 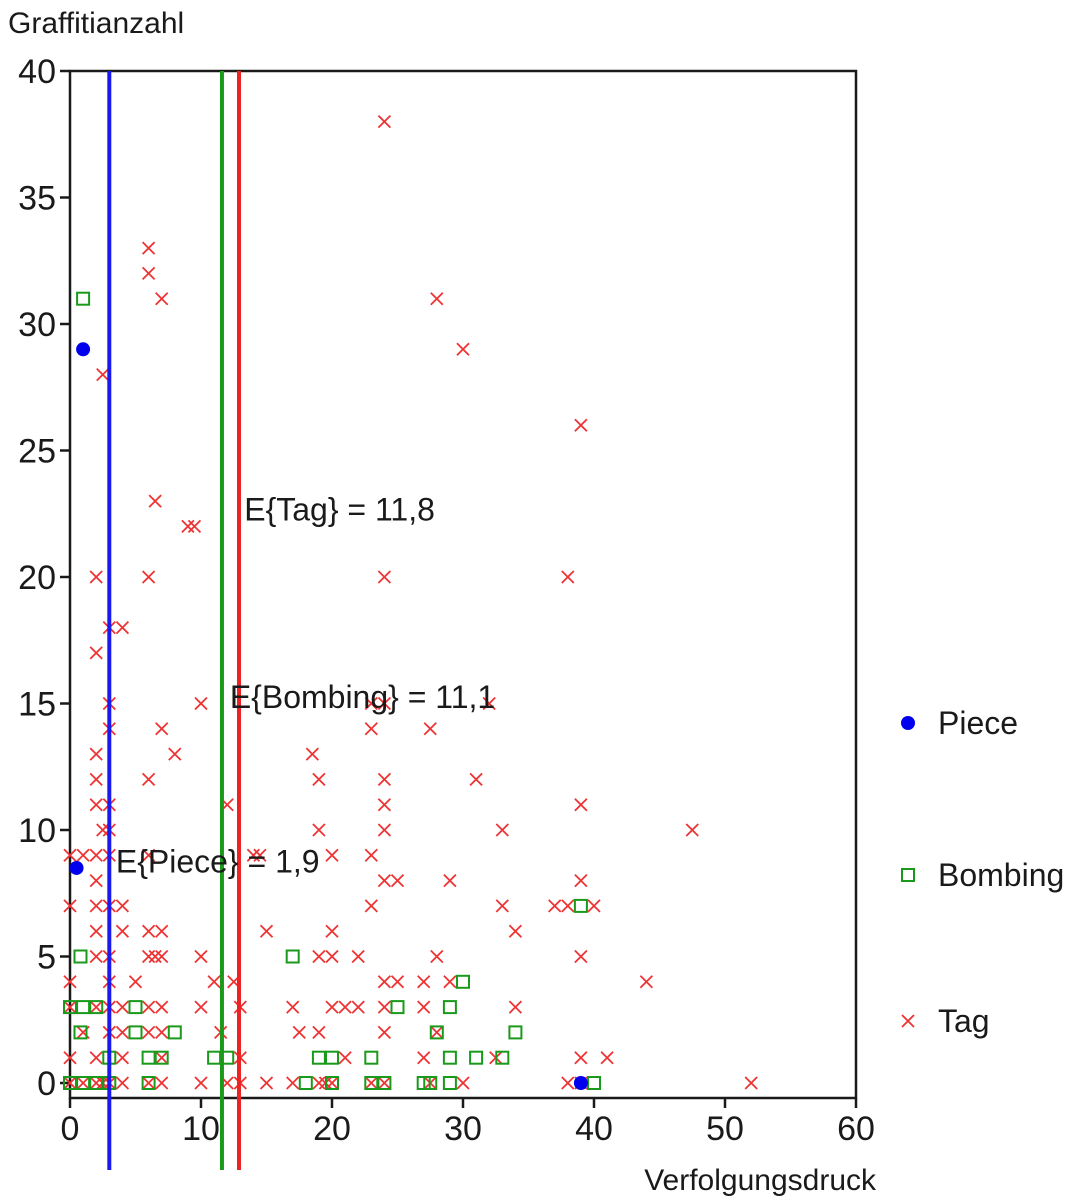 What do you see at coordinates (37, 578) in the screenshot?
I see `y-tick-label: 20` at bounding box center [37, 578].